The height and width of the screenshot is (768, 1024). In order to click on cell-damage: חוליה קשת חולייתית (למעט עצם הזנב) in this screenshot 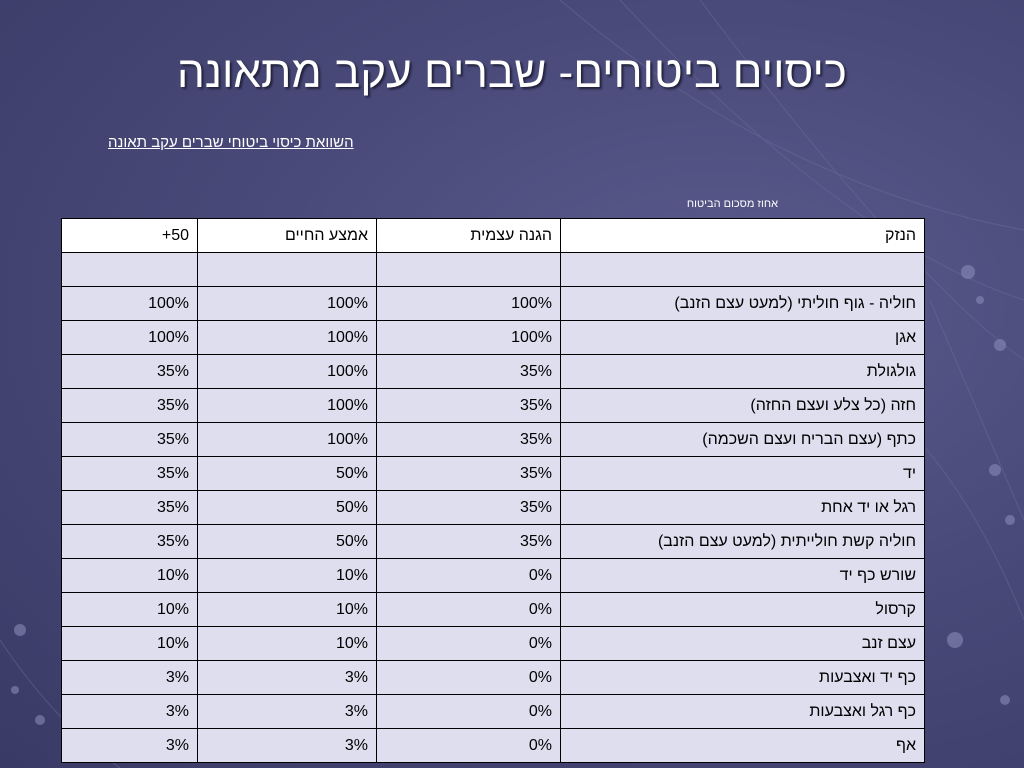, I will do `click(742, 541)`.